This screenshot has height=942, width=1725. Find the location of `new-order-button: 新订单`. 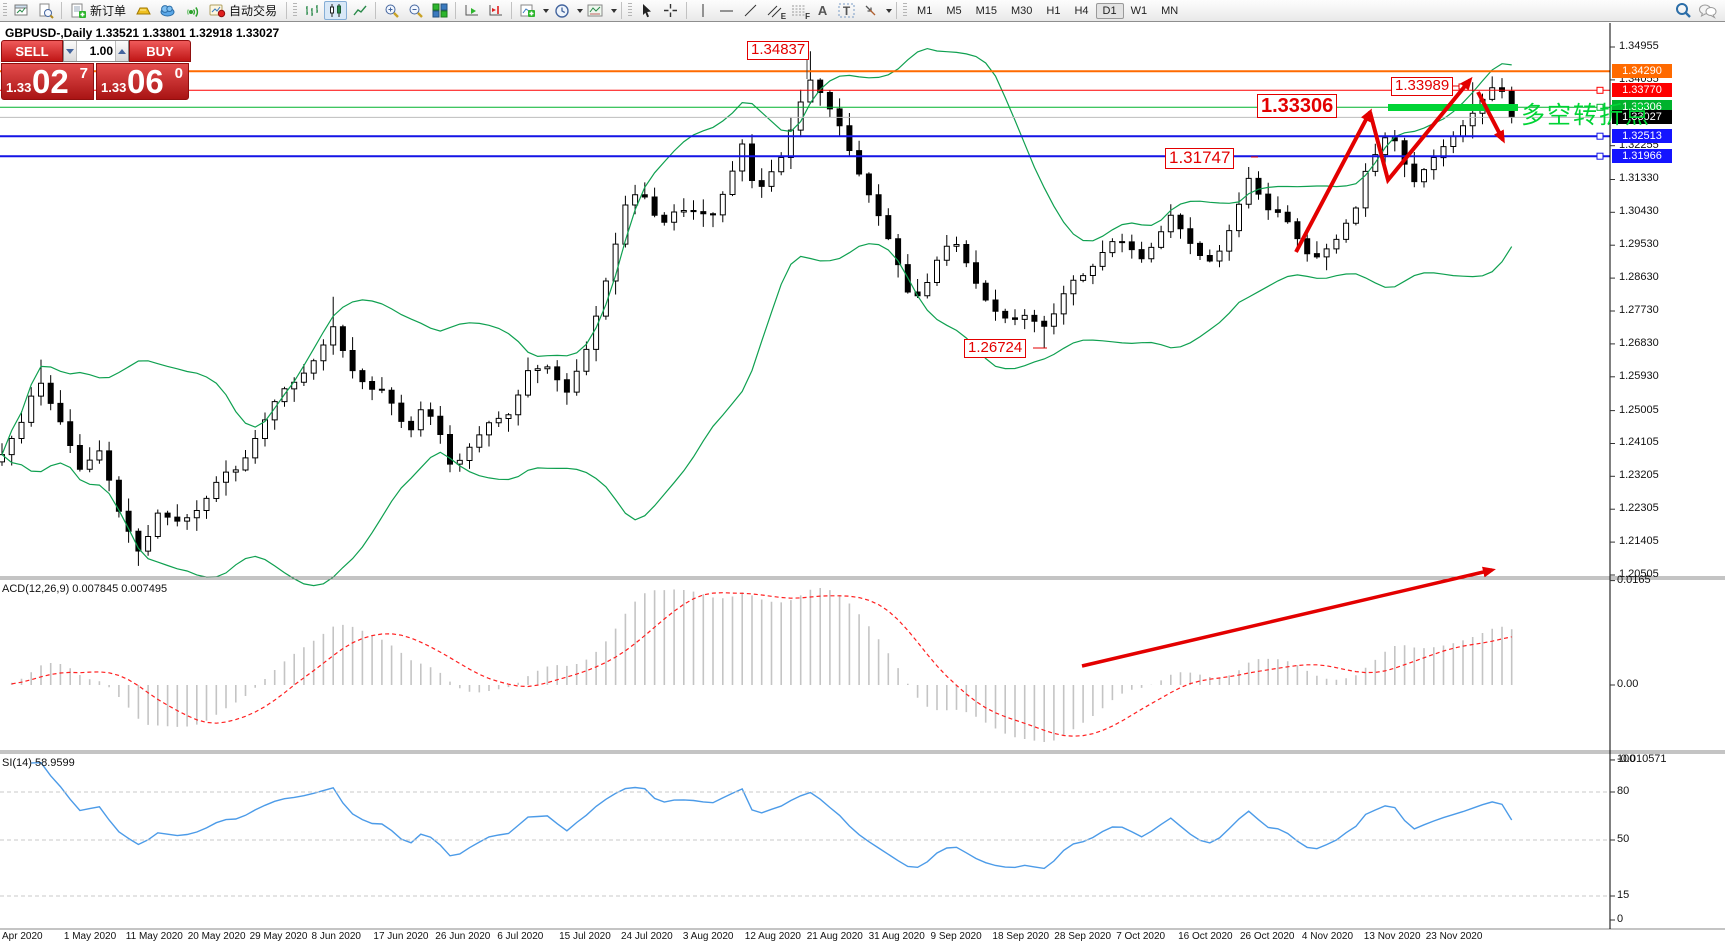

new-order-button: 新订单 is located at coordinates (98, 10).